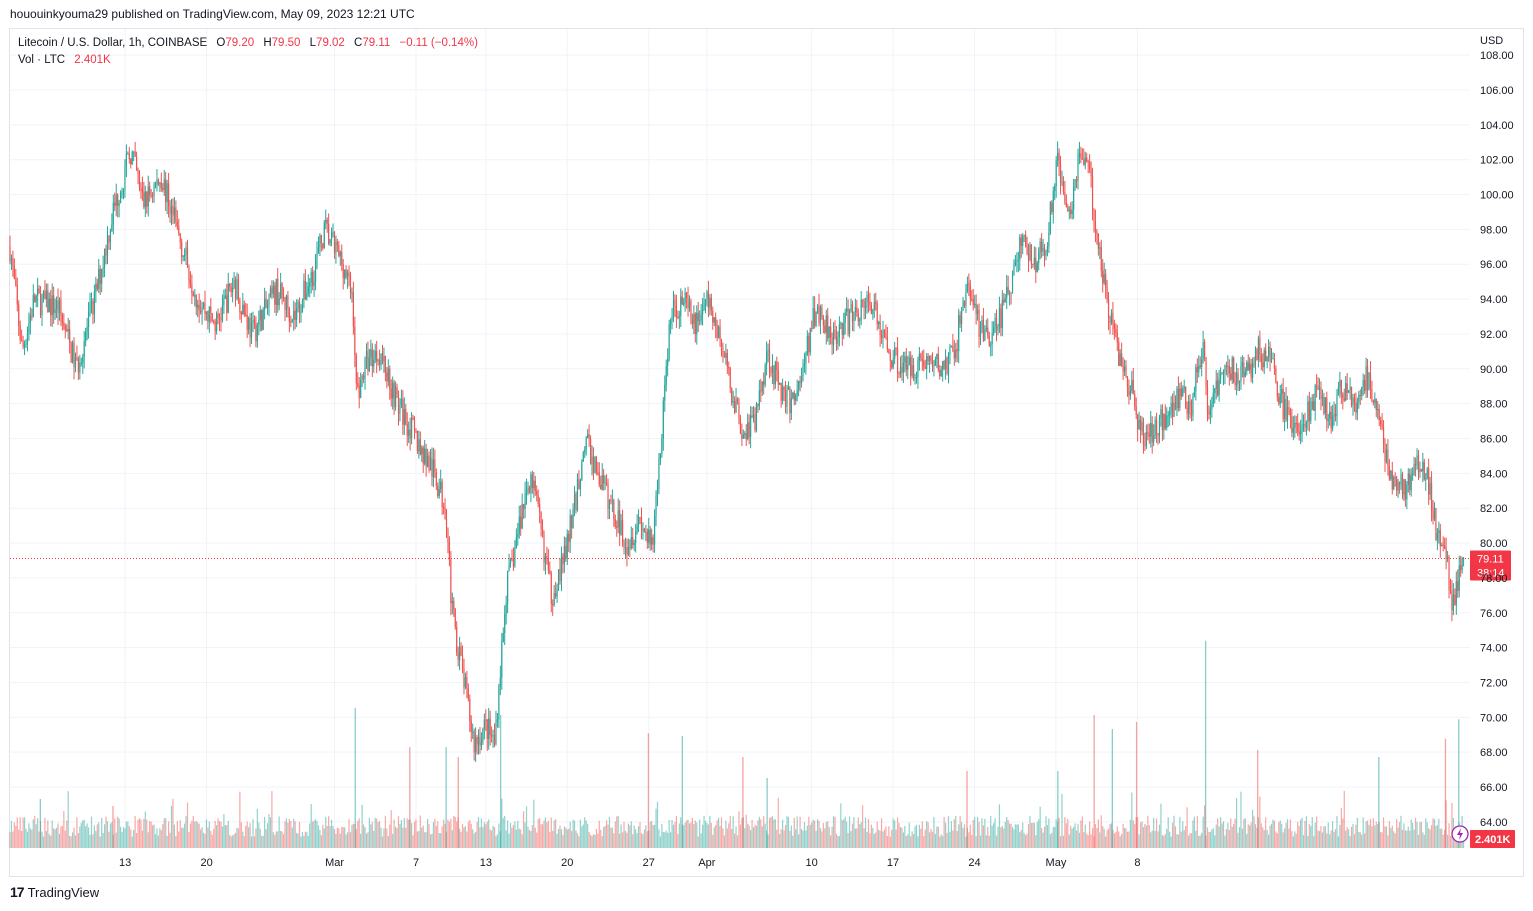 Image resolution: width=1533 pixels, height=911 pixels. Describe the element at coordinates (42, 60) in the screenshot. I see `legend-volume-label: Vol · LTC` at that location.